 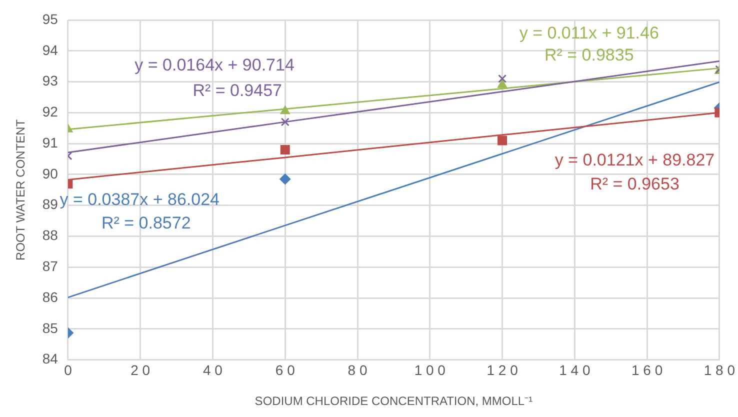 I want to click on y-tick-label: 88, so click(x=50, y=235).